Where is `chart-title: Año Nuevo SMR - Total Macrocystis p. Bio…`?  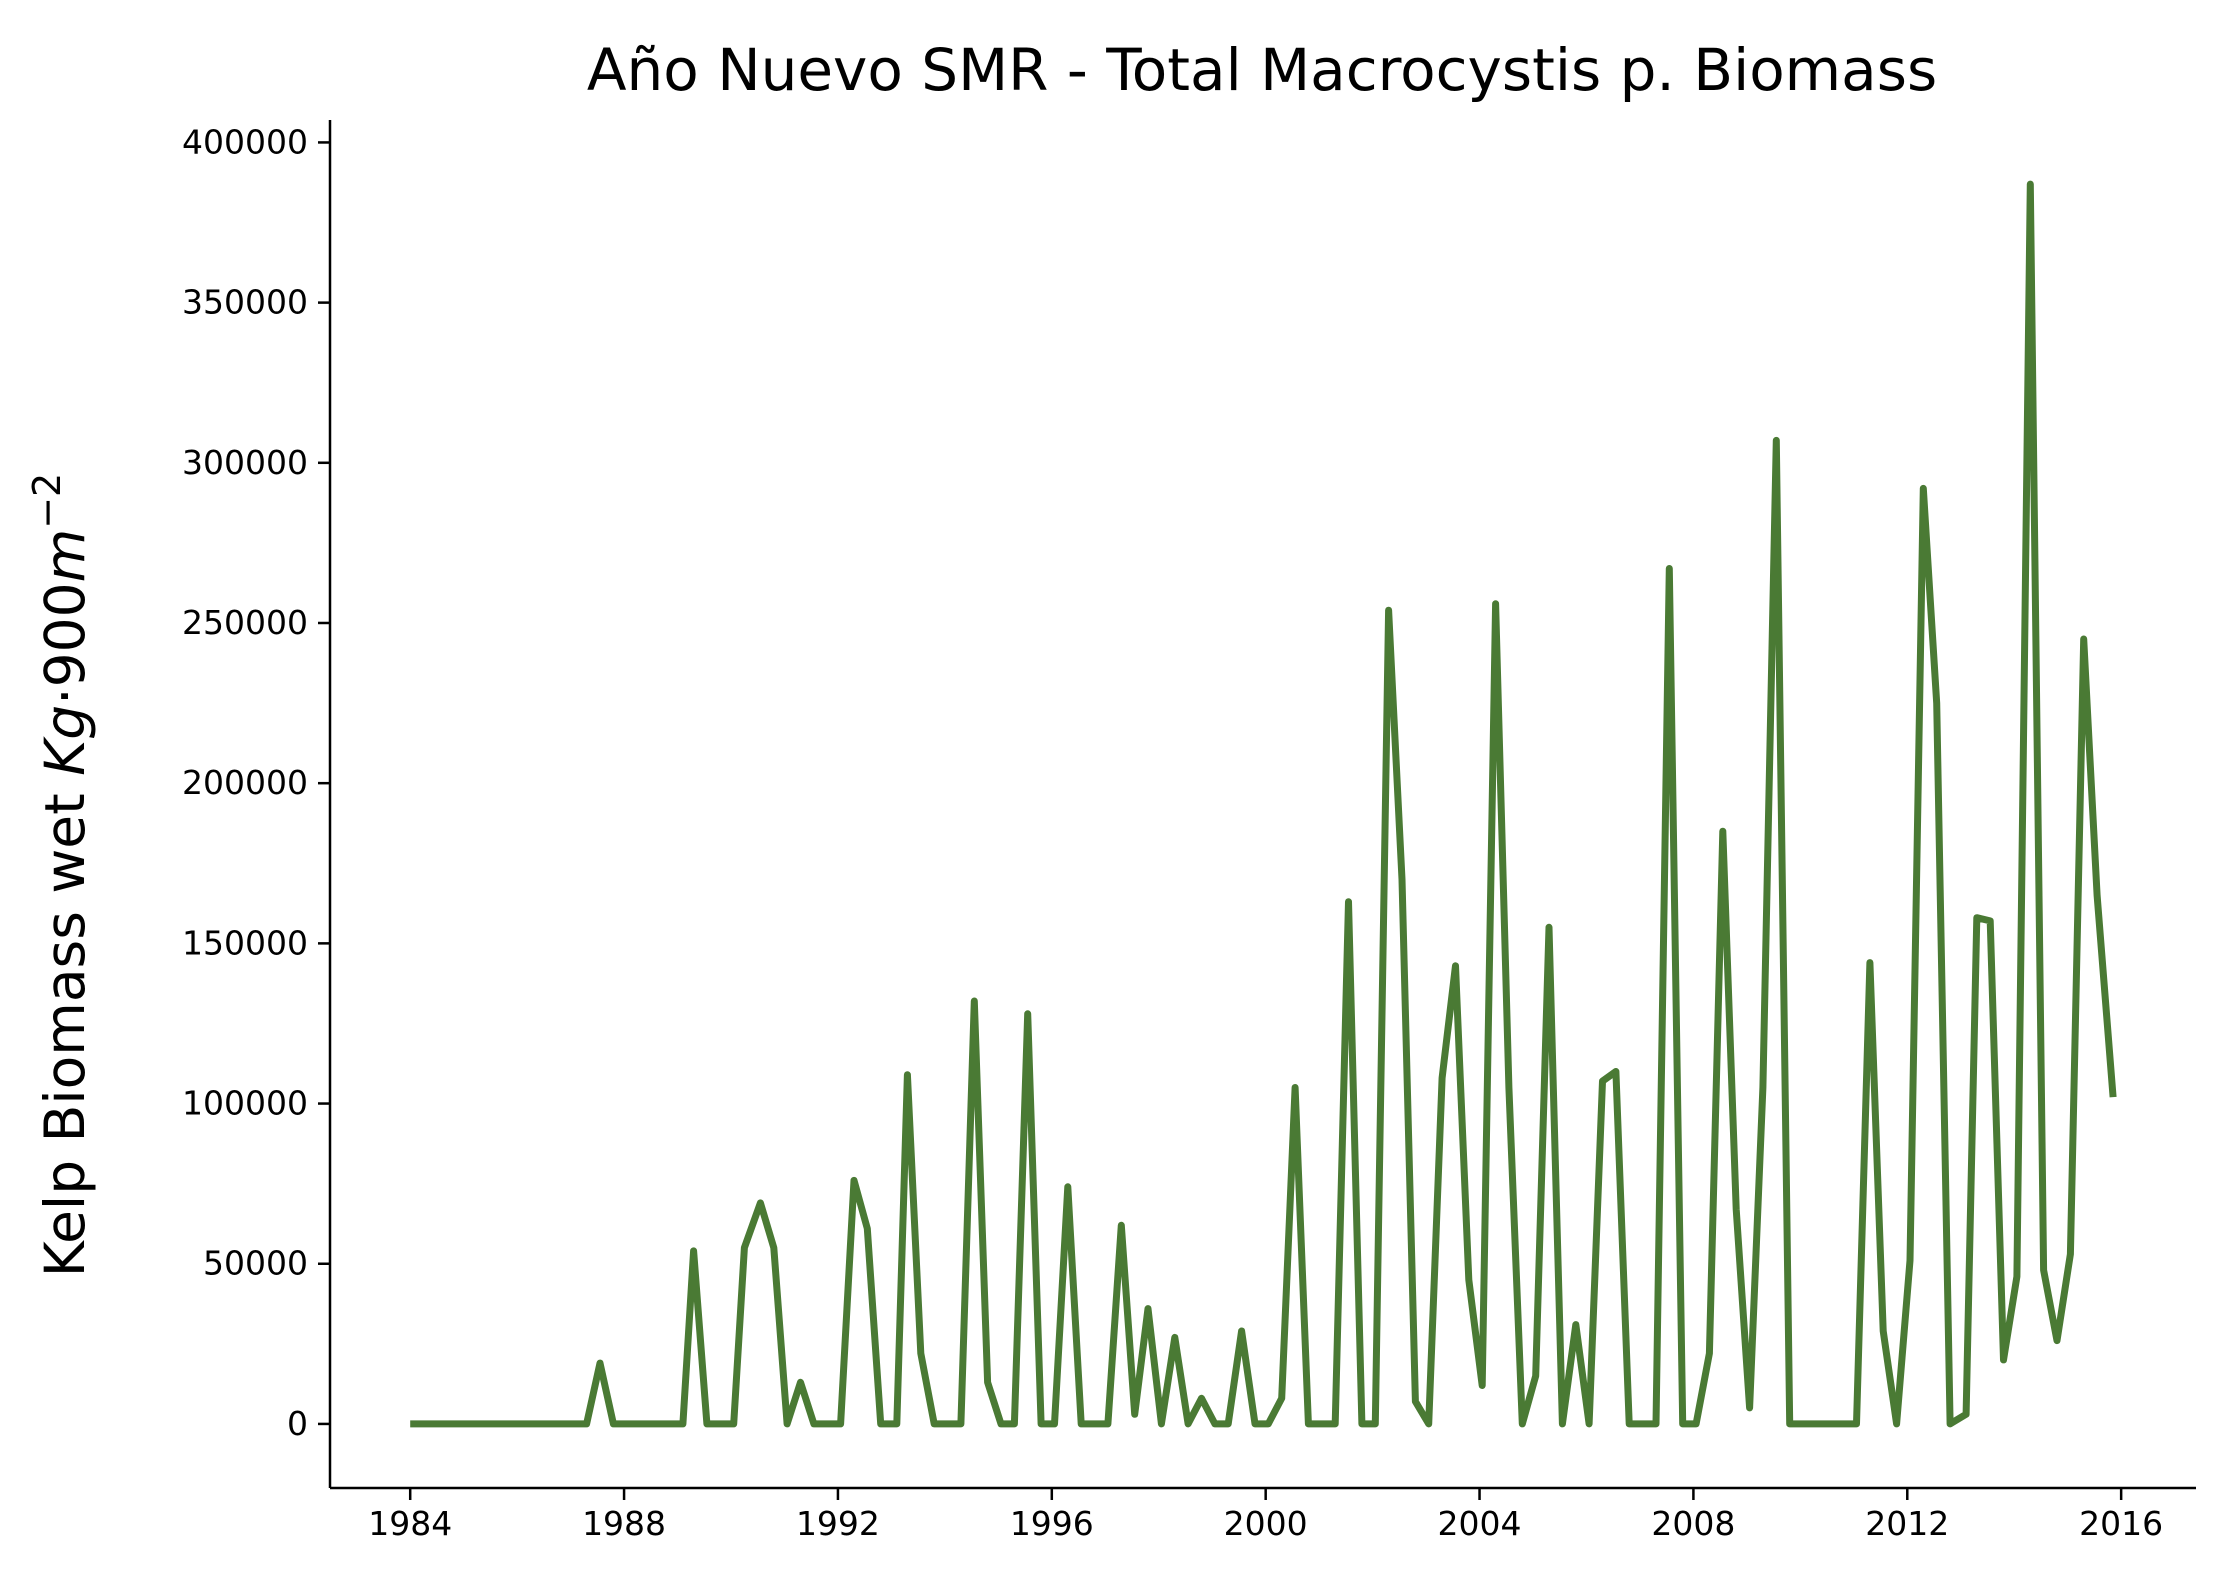 chart-title: Año Nuevo SMR - Total Macrocystis p. Bio… is located at coordinates (1262, 70).